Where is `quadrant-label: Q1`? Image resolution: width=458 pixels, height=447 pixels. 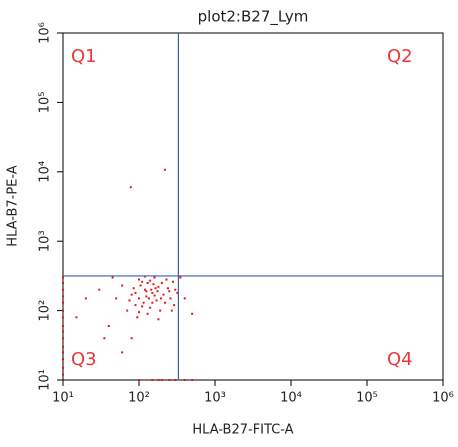 quadrant-label: Q1 is located at coordinates (84, 56).